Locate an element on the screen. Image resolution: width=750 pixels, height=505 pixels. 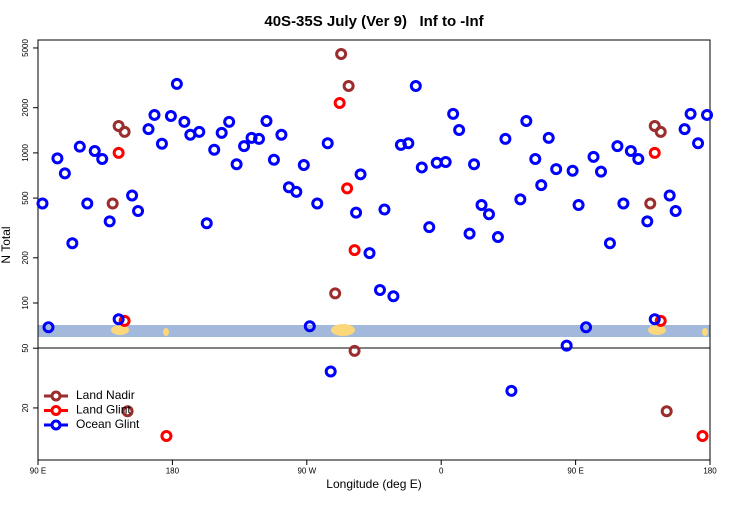
y-tick-label: 500 is located at coordinates (25, 198).